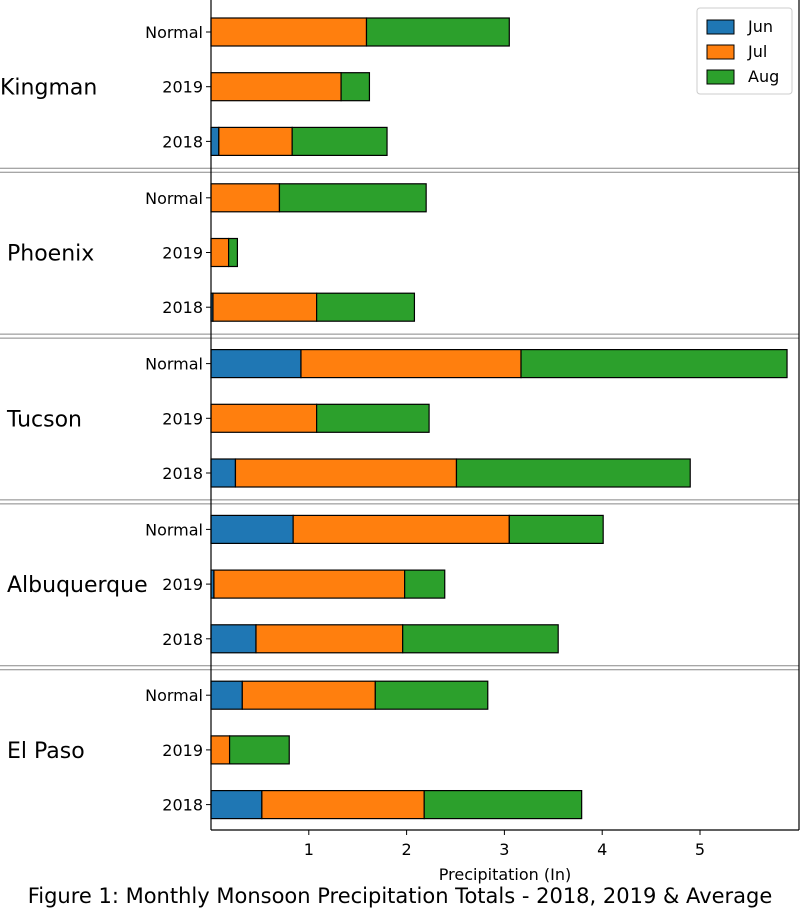 This screenshot has width=800, height=920. What do you see at coordinates (77, 585) in the screenshot?
I see `group-label: Albuquerque` at bounding box center [77, 585].